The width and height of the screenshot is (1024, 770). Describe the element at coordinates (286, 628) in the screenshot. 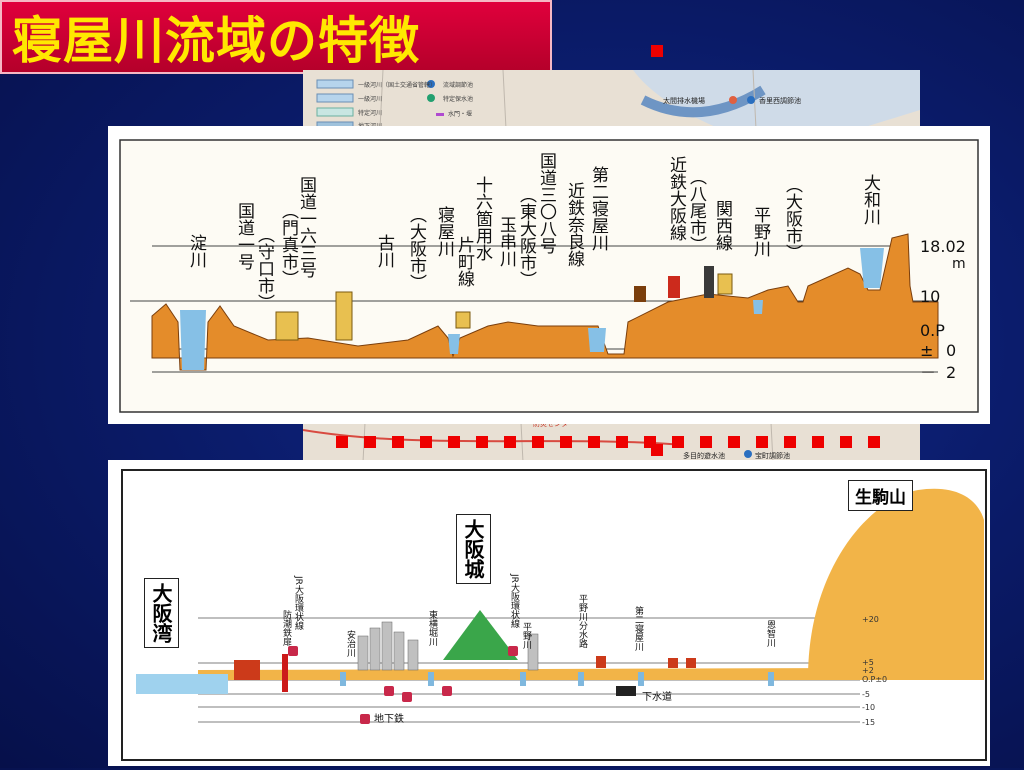

I see `label-bosai: 防潮鉄扉` at that location.